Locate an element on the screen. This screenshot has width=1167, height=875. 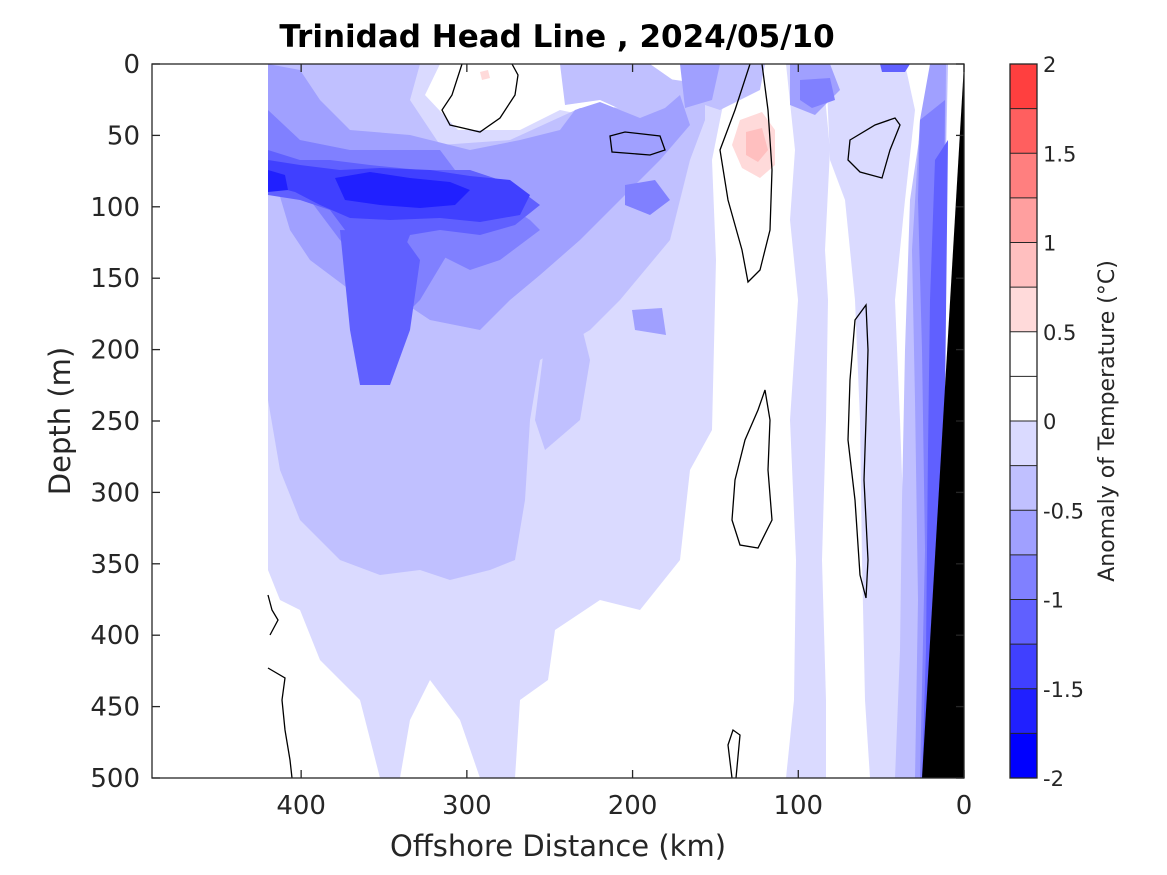
x-tick-label: 400 is located at coordinates (301, 806).